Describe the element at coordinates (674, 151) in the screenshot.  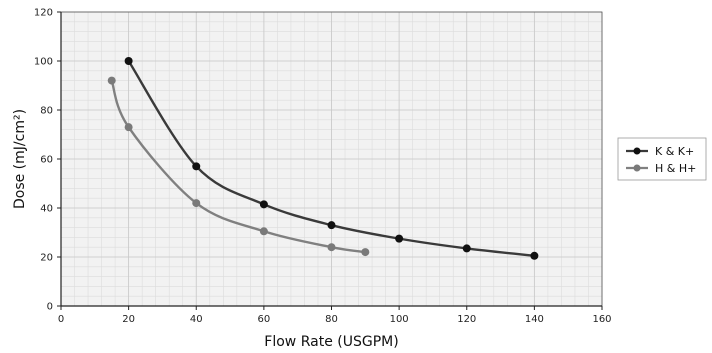
I see `legend-label: K & K+` at that location.